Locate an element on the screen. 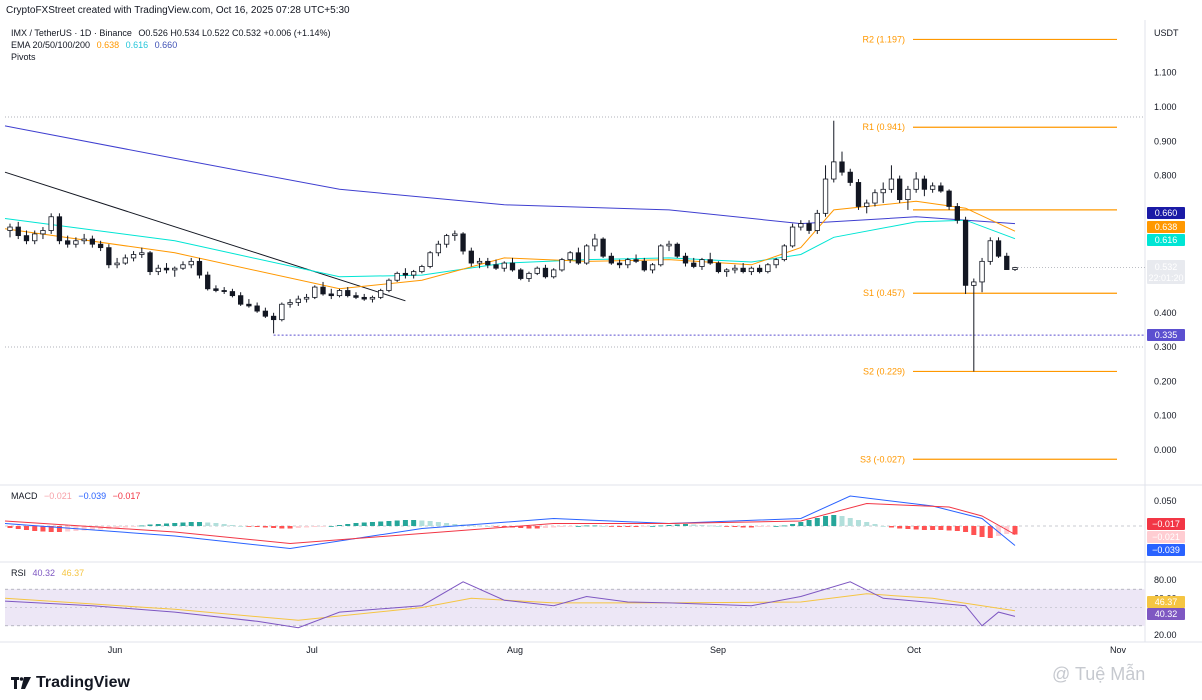  ema-label: EMA 20/50/100/200 is located at coordinates (51, 45).